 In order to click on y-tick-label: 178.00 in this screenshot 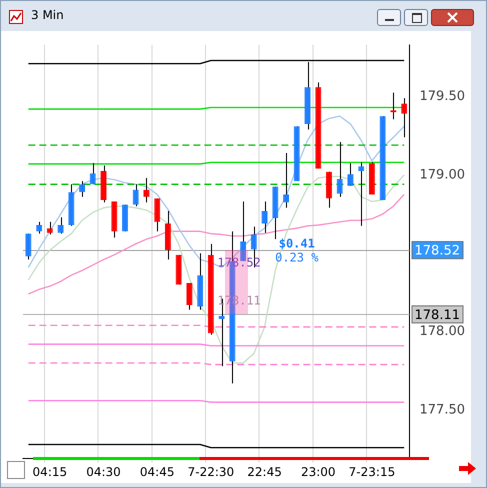, I will do `click(443, 332)`.